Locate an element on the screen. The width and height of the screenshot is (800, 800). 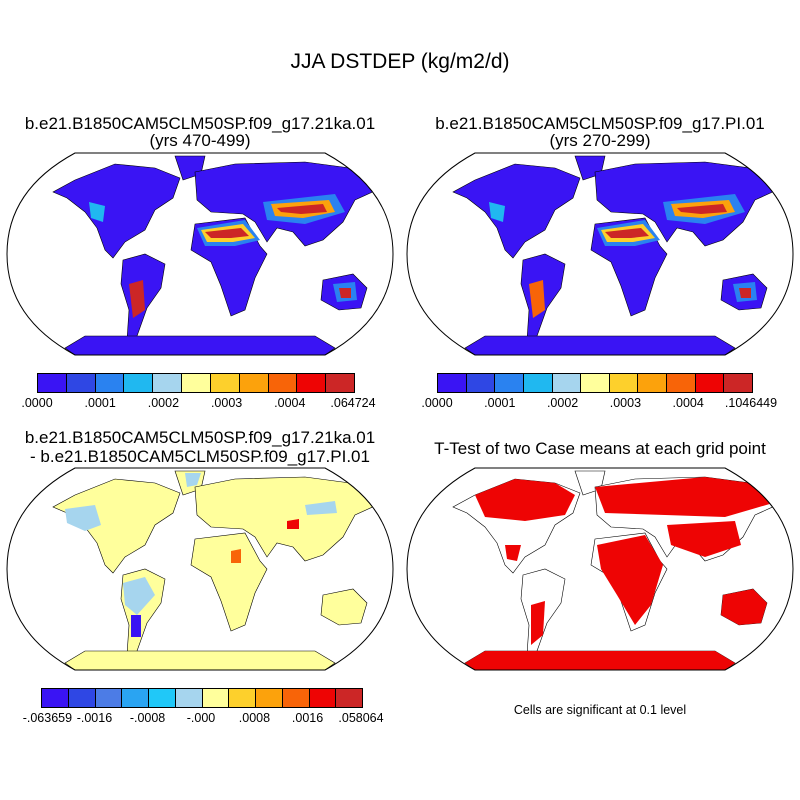
colorbar-tick-label: .064724 is located at coordinates (353, 403).